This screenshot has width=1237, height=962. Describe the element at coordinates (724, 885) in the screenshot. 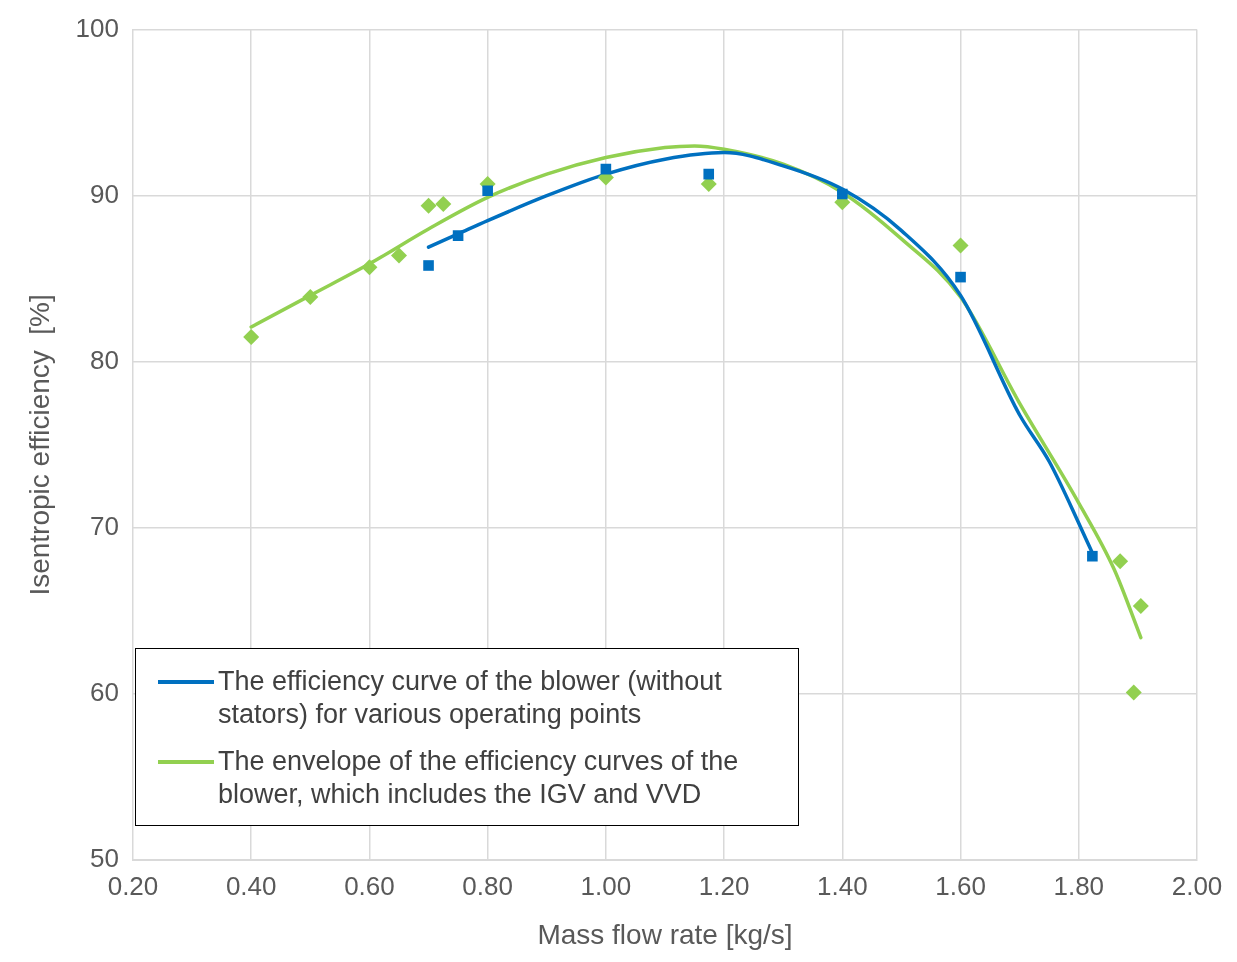

I see `x-tick-label: 1.20` at that location.